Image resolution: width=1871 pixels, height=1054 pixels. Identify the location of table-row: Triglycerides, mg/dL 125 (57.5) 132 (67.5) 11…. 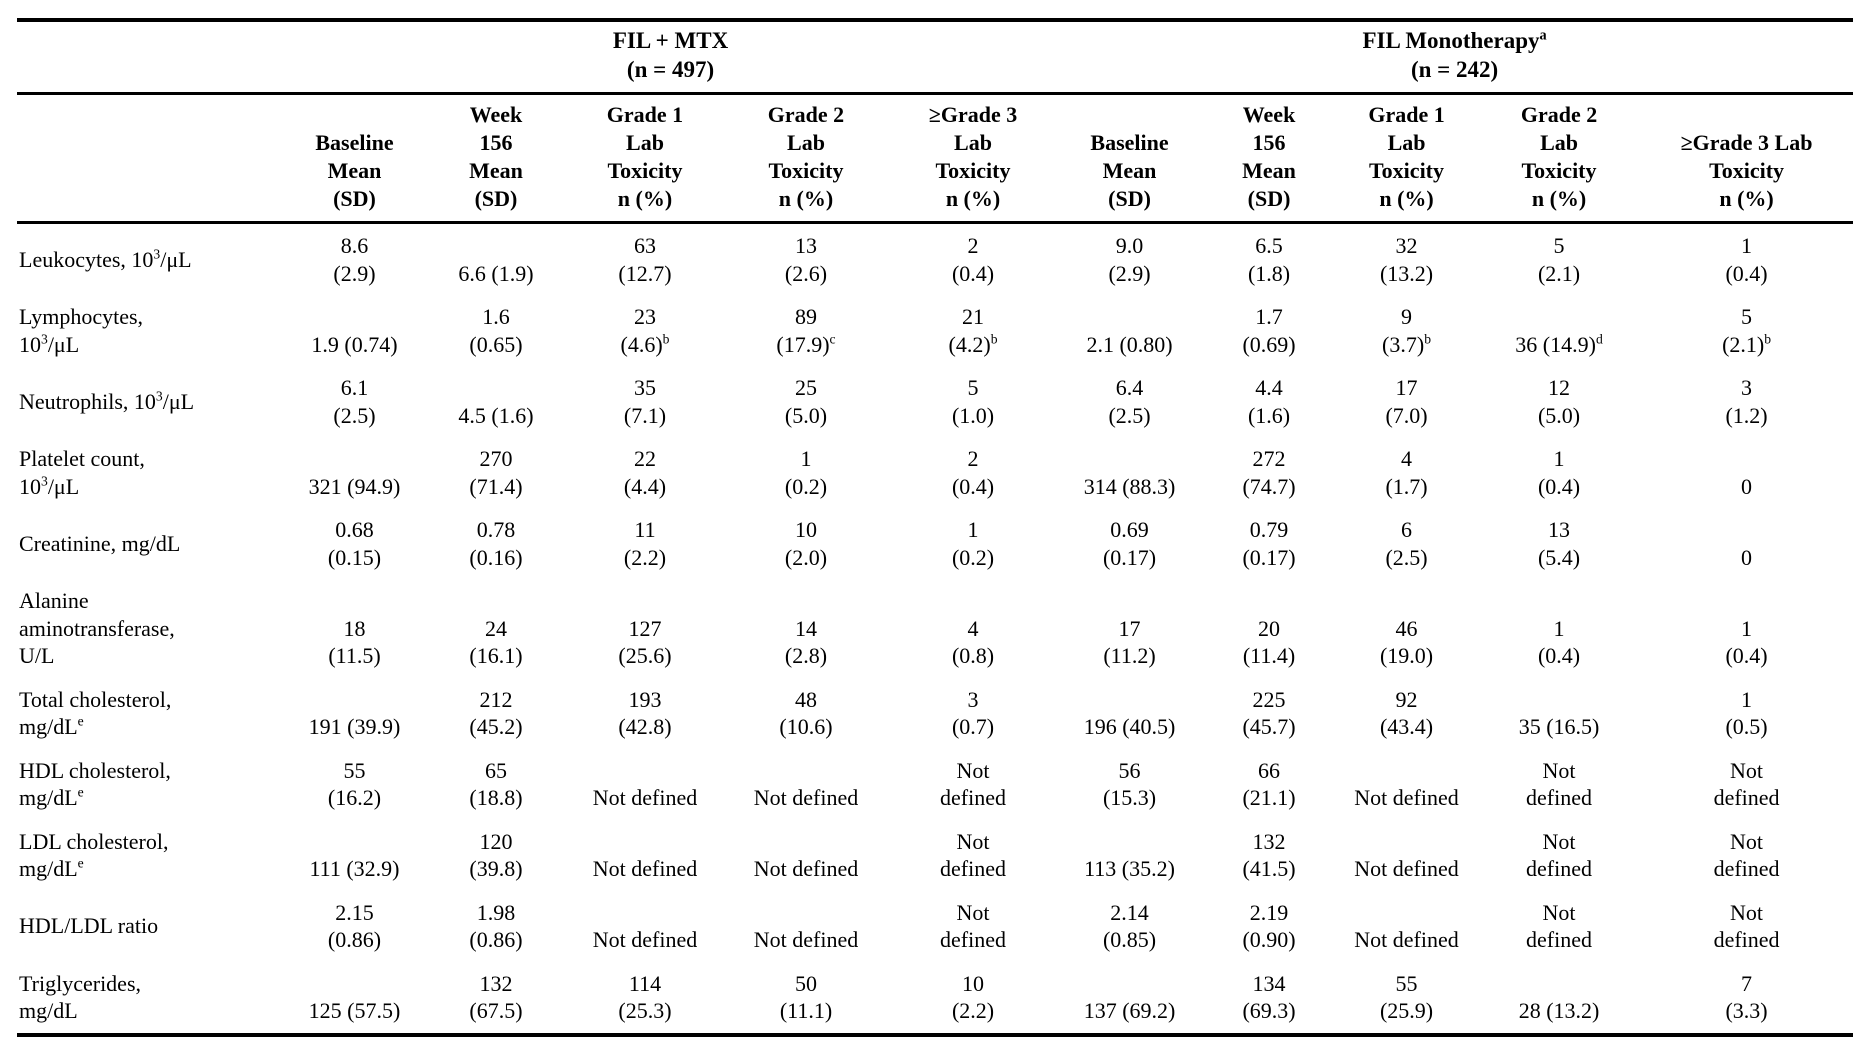
(935, 998).